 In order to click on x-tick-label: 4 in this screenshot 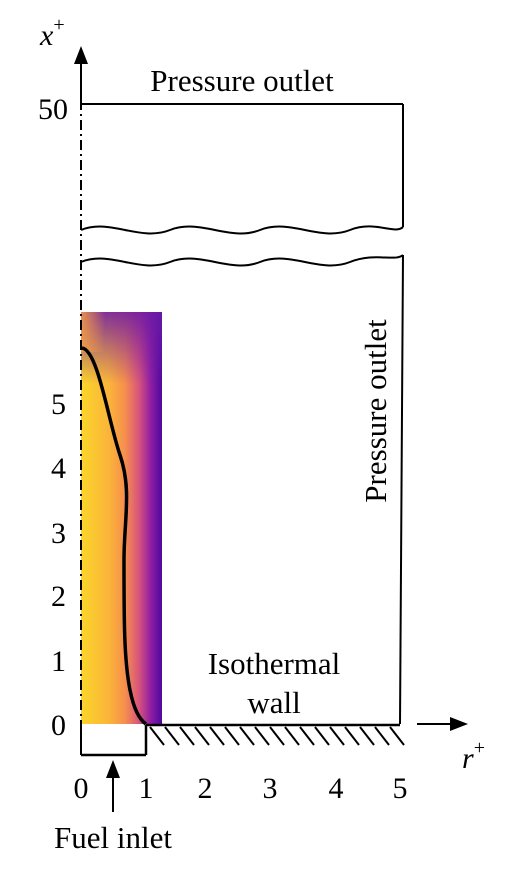, I will do `click(58, 468)`.